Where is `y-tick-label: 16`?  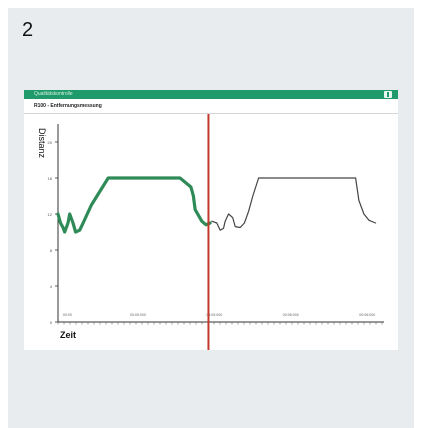 y-tick-label: 16 is located at coordinates (50, 178).